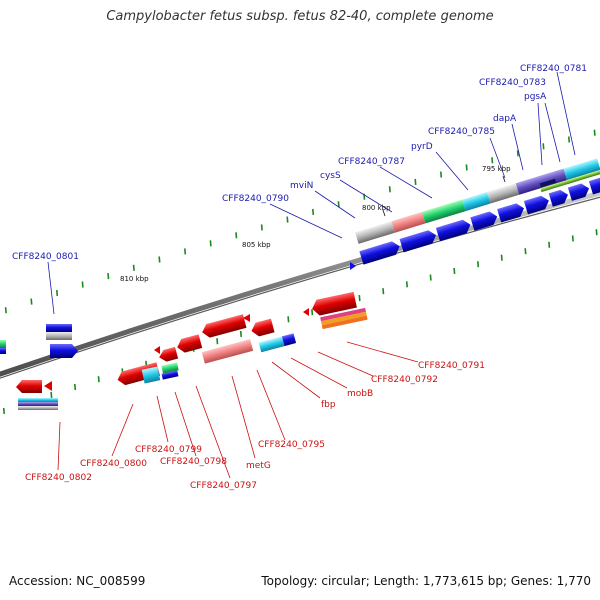 The image size is (600, 600). What do you see at coordinates (328, 405) in the screenshot?
I see `gene-label: fbp` at bounding box center [328, 405].